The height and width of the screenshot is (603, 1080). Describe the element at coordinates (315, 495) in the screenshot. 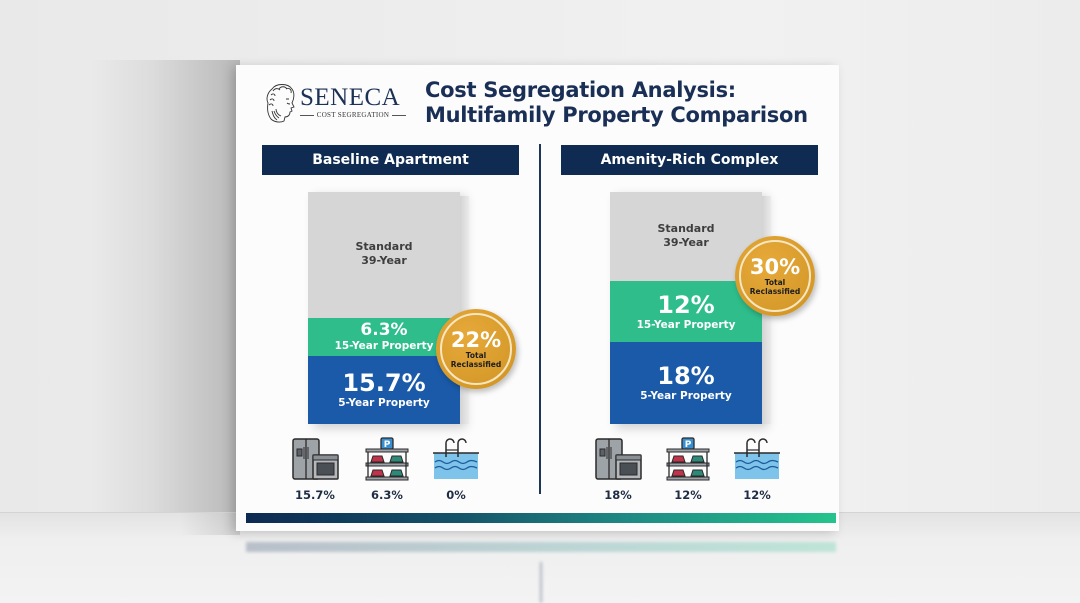

I see `appliances-value: 15.7%` at that location.